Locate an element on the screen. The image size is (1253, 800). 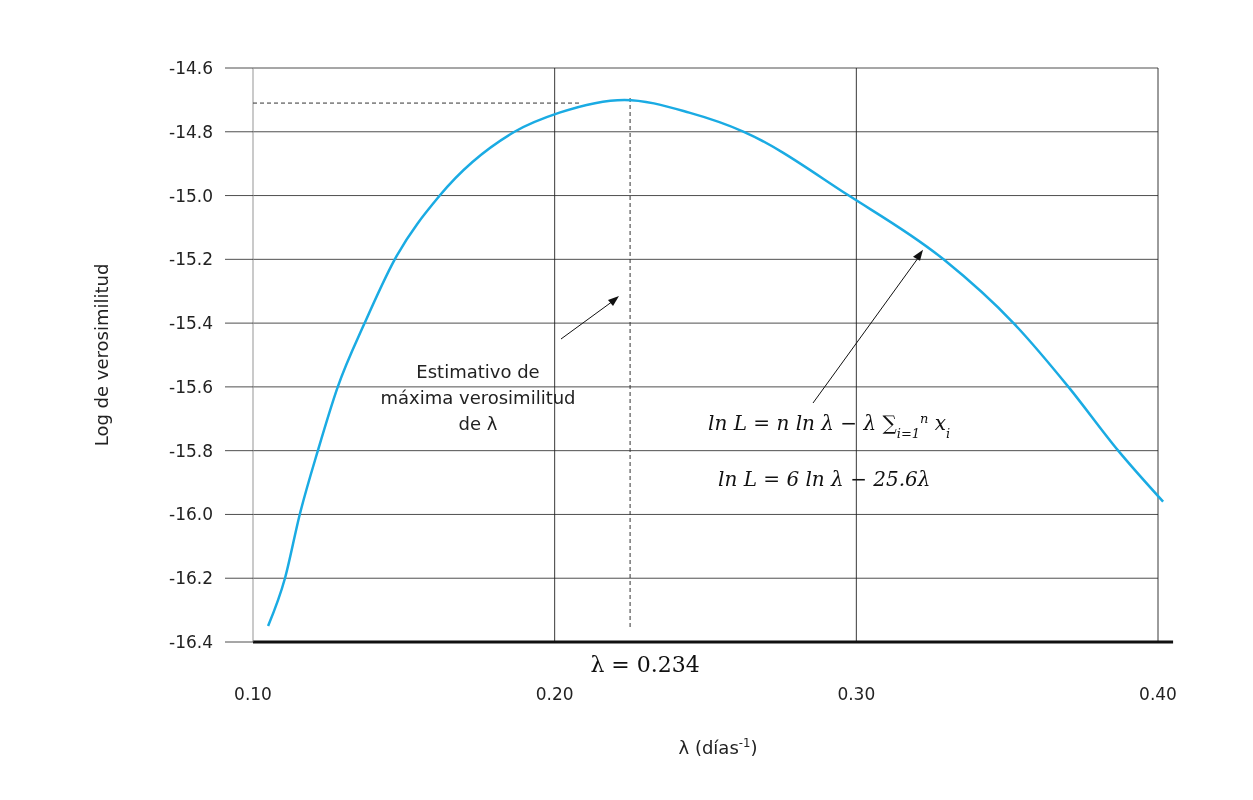
annotation: ln L = n ln λ − λ ∑$_{i=1}$$^{n}$ x$_{i}$ is located at coordinates (829, 425).